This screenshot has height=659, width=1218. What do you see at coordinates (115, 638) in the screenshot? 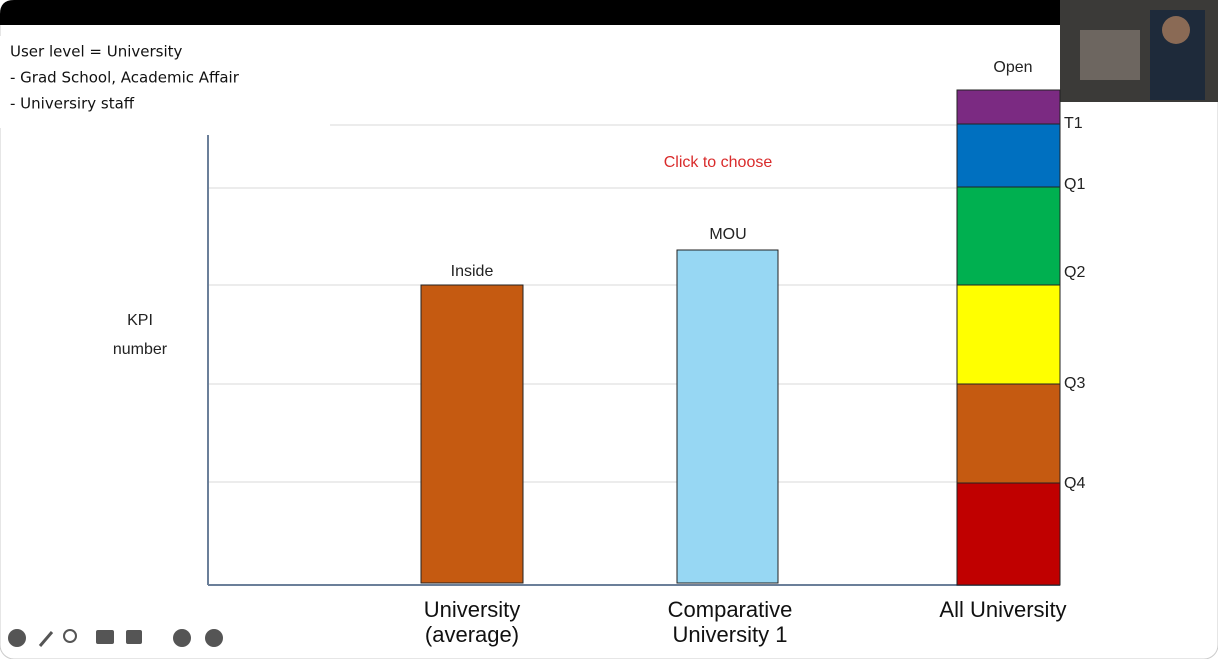
I see `toolbar` at bounding box center [115, 638].